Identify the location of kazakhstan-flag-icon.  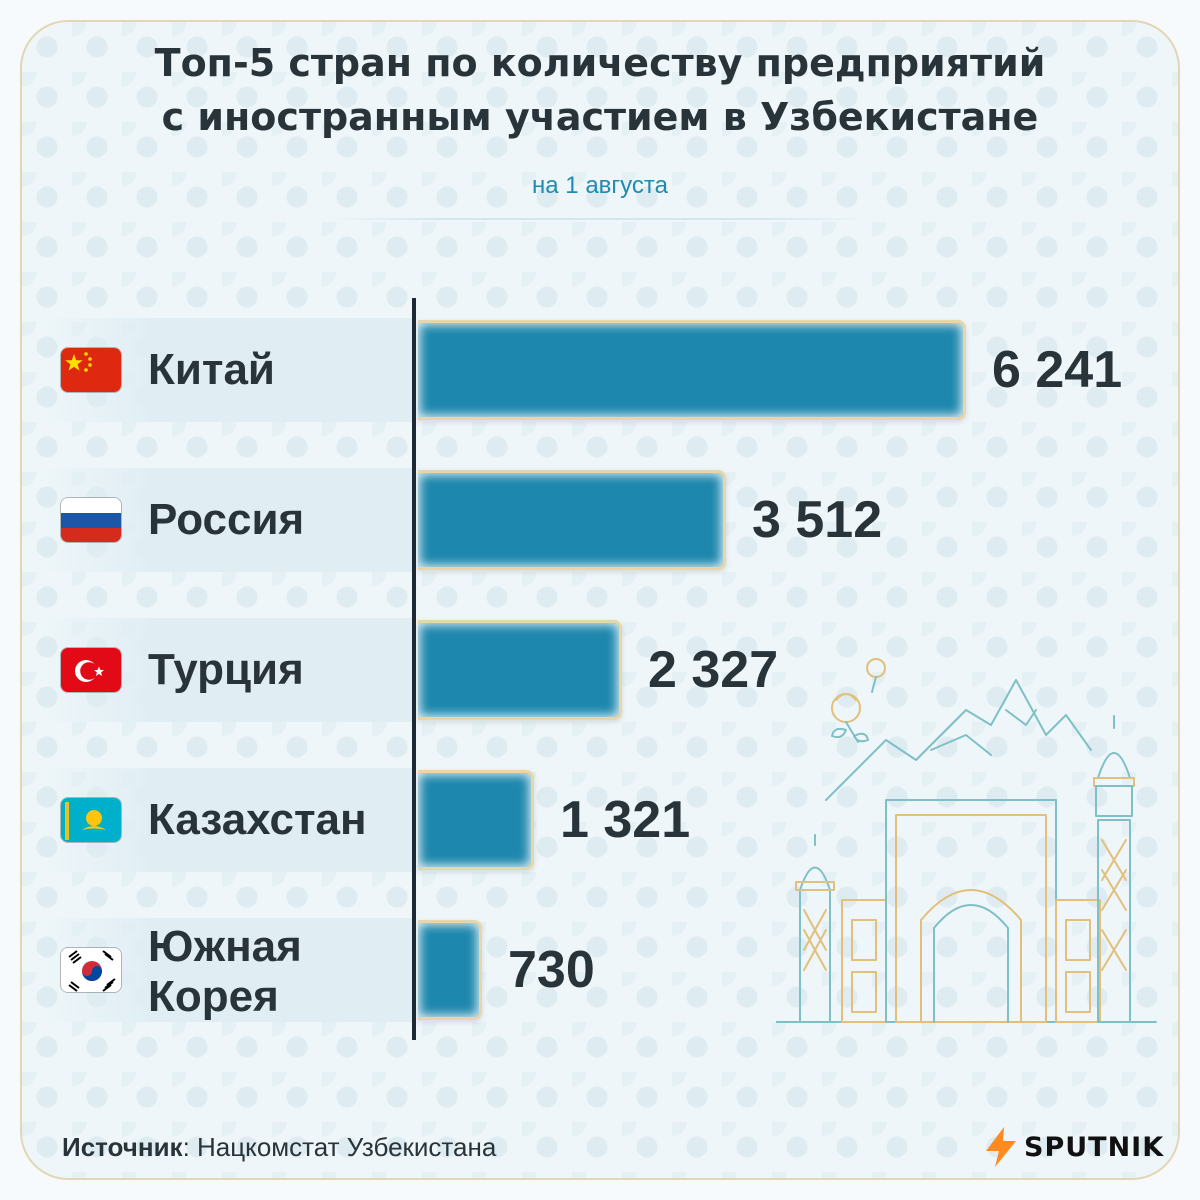
(91, 820).